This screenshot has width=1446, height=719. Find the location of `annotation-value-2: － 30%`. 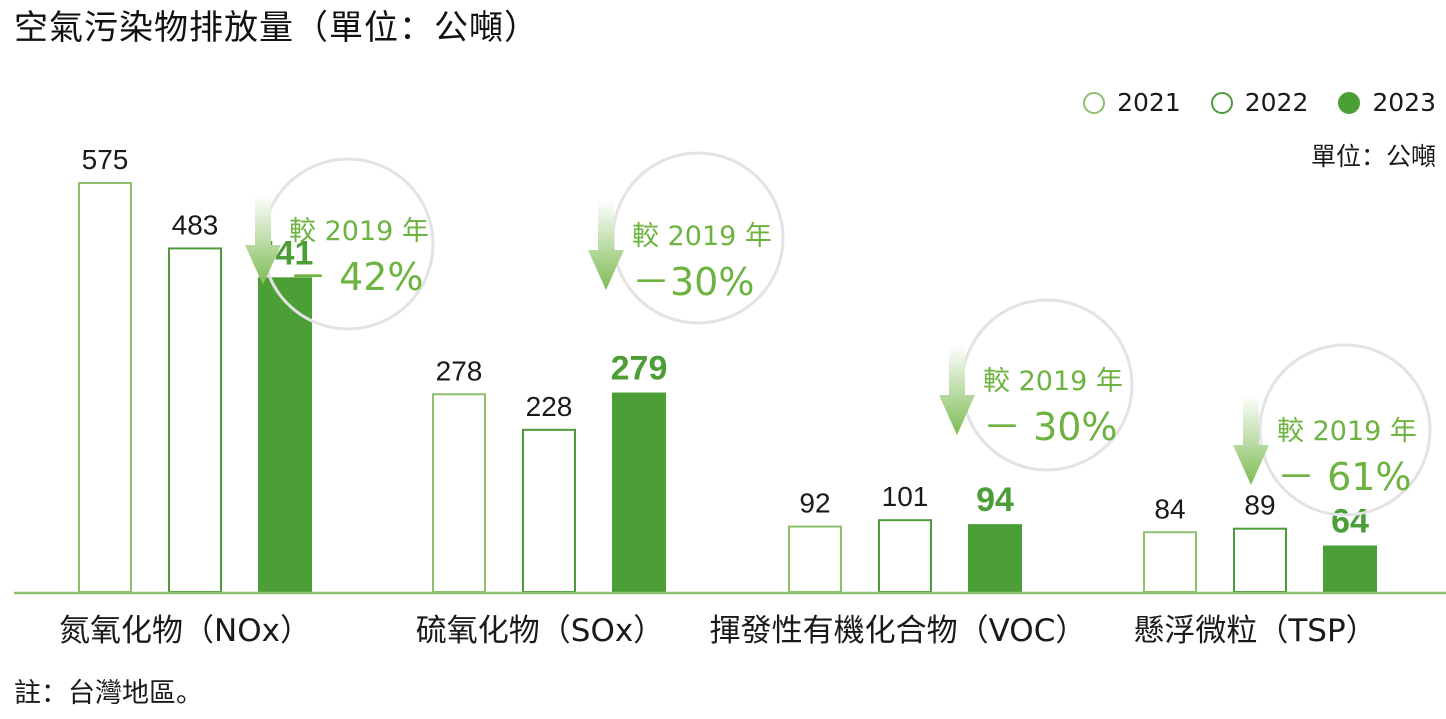

annotation-value-2: － 30% is located at coordinates (1050, 427).